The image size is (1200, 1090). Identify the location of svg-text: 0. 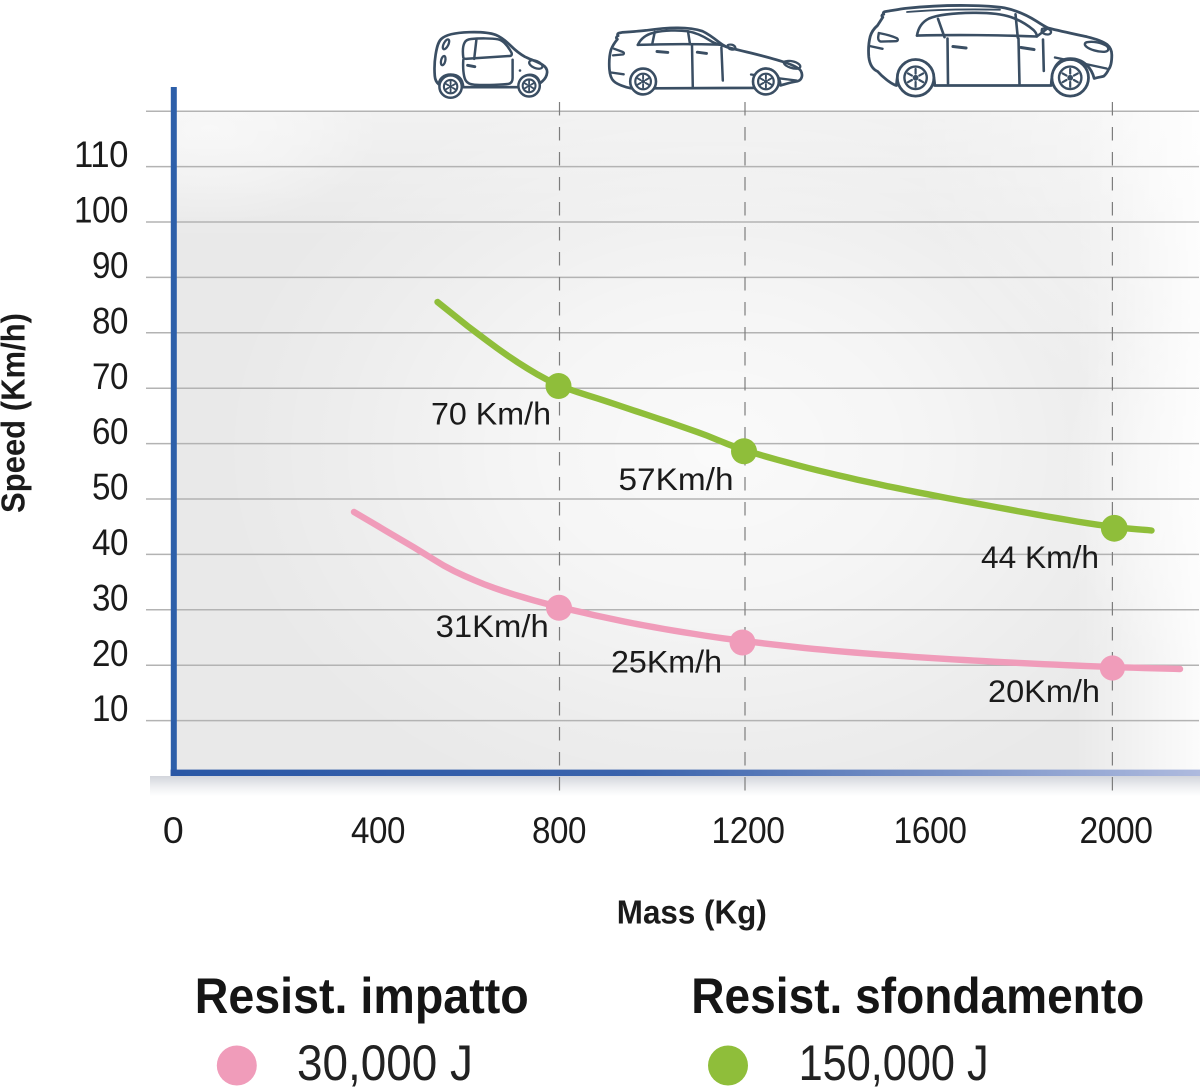
(173, 830).